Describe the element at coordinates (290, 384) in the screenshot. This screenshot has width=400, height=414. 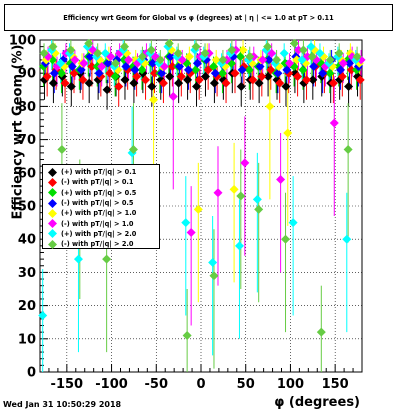
I see `x-tick-label: 100` at that location.